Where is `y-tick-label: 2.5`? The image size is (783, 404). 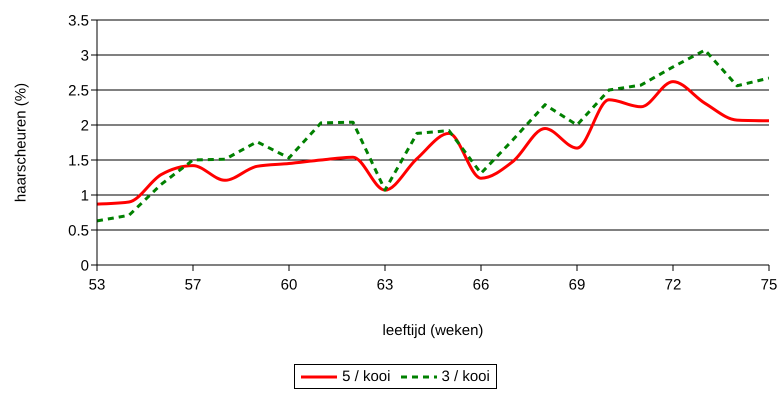 y-tick-label: 2.5 is located at coordinates (78, 91).